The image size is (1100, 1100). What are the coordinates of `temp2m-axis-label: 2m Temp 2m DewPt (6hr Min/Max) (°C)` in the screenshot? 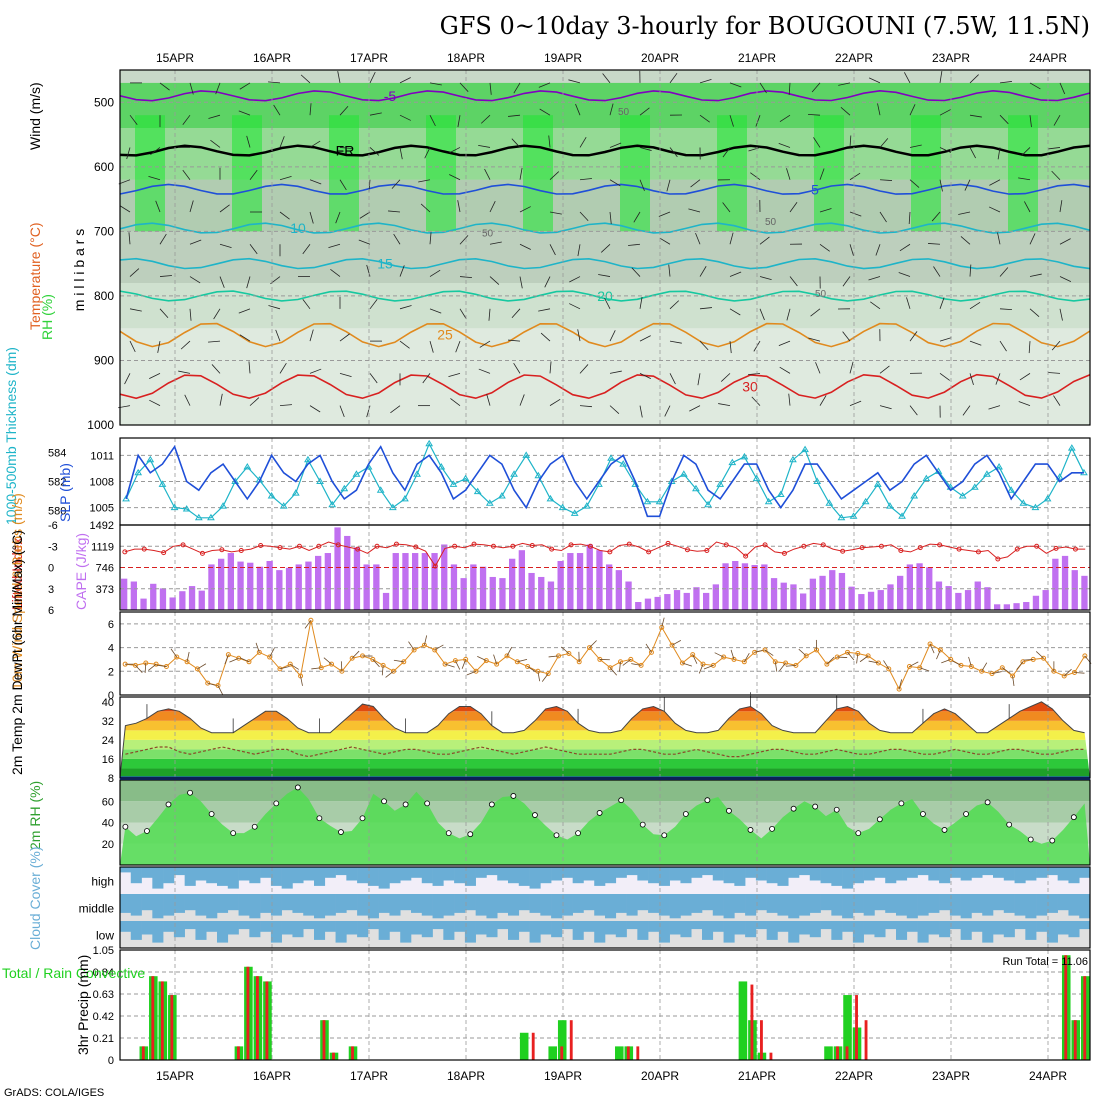 It's located at (17, 652).